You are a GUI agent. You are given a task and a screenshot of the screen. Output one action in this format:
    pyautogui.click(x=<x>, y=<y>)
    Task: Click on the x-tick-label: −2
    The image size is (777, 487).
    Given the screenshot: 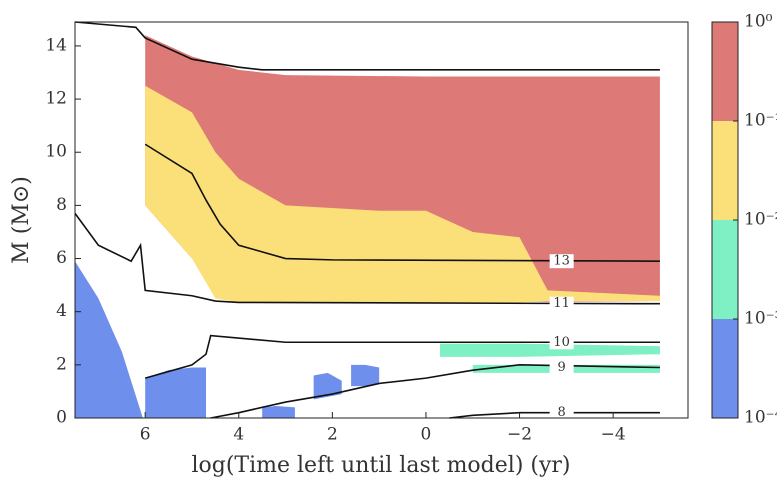 What is the action you would take?
    pyautogui.click(x=519, y=435)
    